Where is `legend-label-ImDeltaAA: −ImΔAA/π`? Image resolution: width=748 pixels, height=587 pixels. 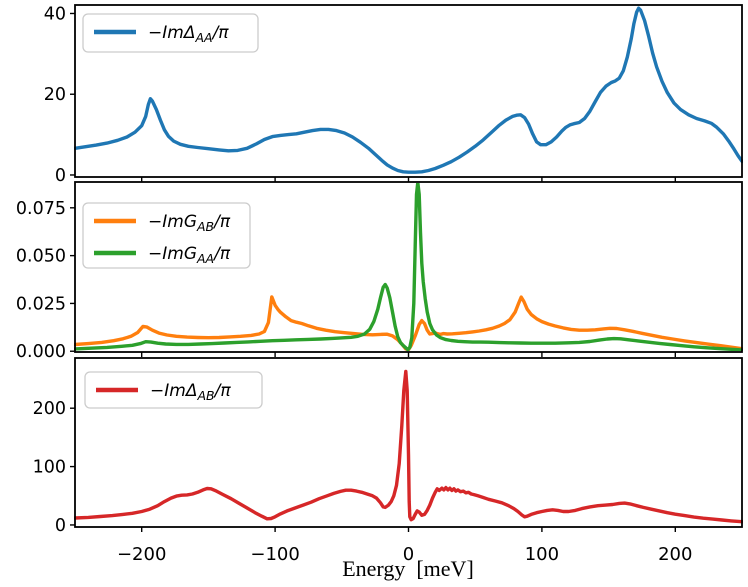
legend-label-ImDeltaAA: −ImΔAA/π is located at coordinates (188, 34).